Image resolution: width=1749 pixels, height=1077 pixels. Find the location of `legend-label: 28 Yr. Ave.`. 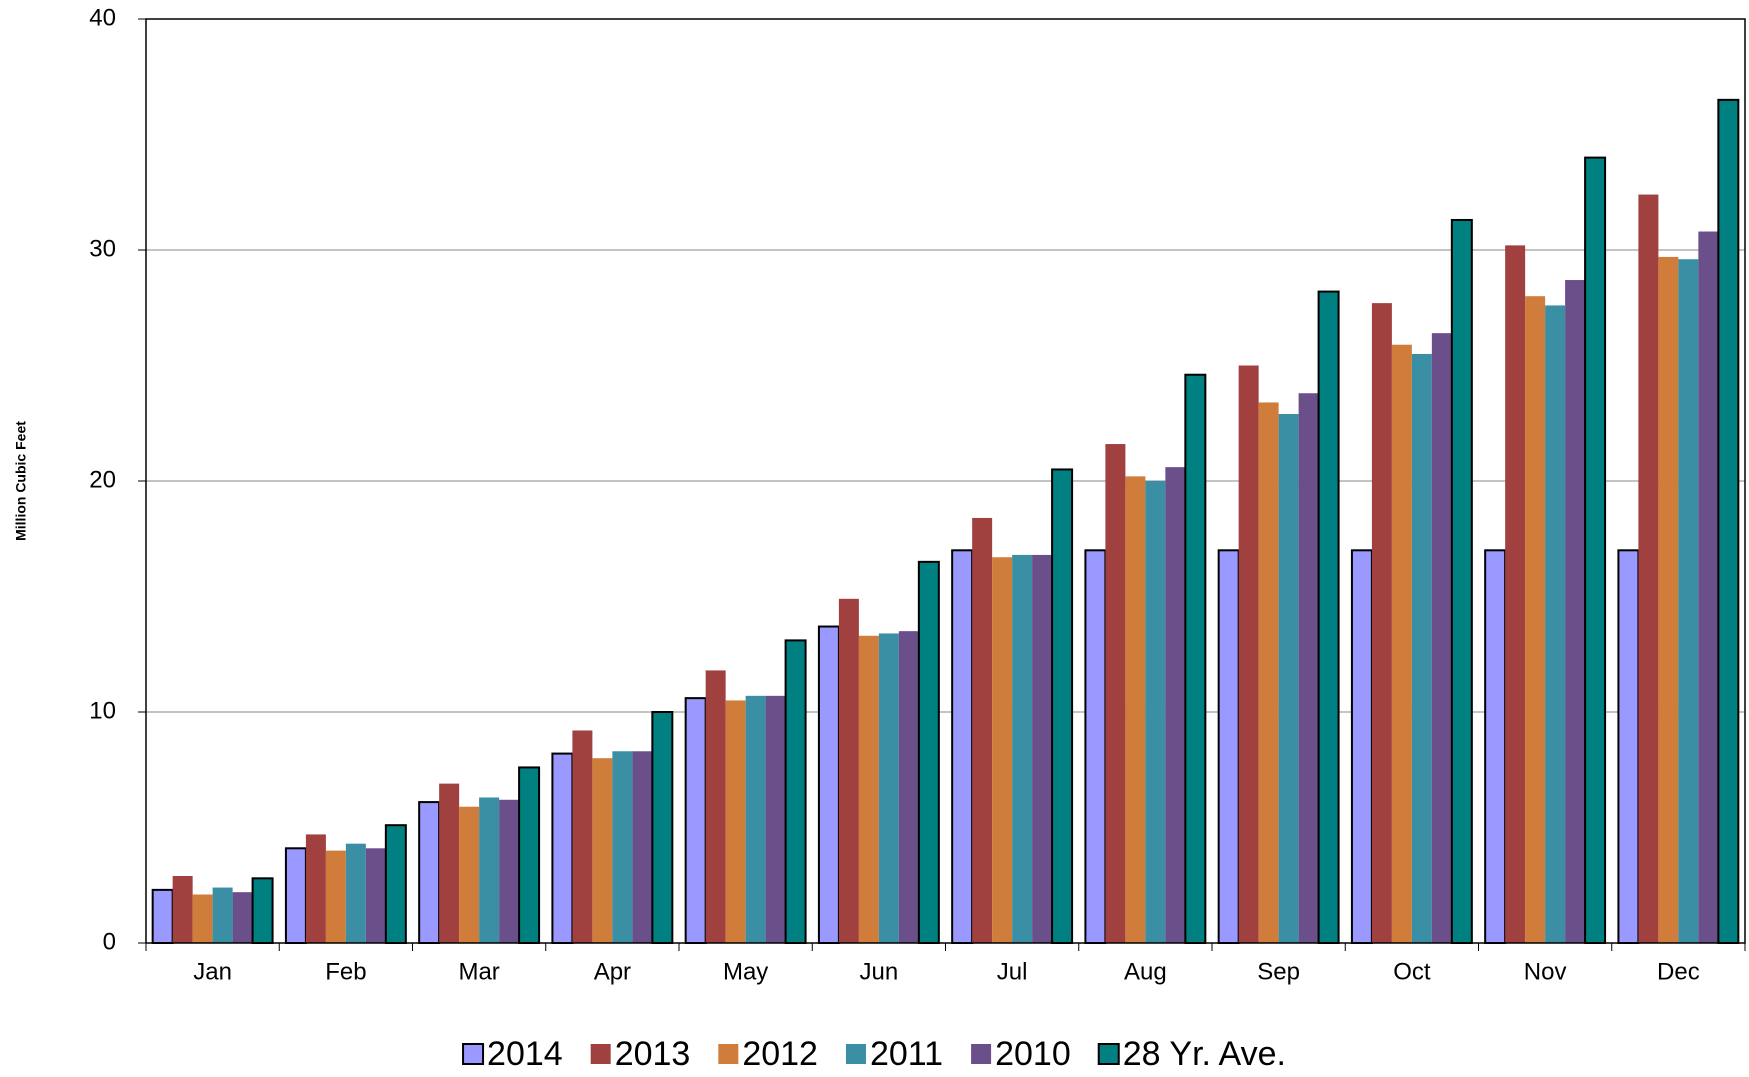

legend-label: 28 Yr. Ave. is located at coordinates (1204, 1054).